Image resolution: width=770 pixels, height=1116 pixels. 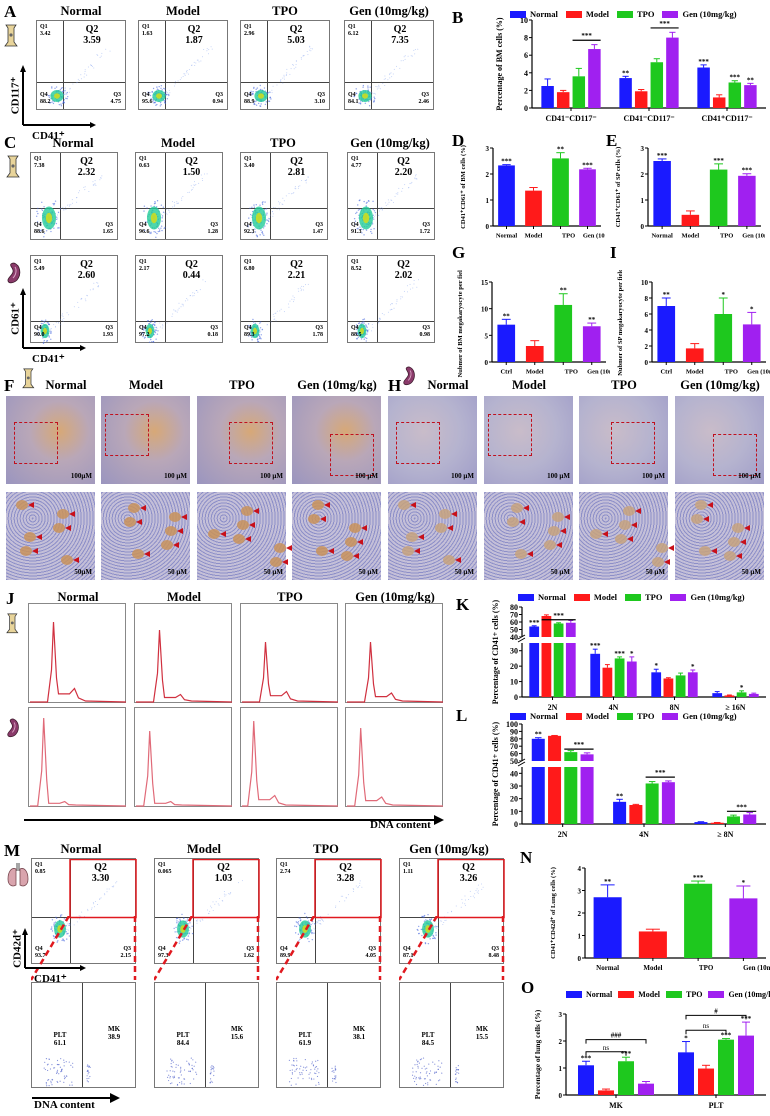 What do you see at coordinates (623, 440) in the screenshot?
I see `ihc-overview-image: 100 μM` at bounding box center [623, 440].